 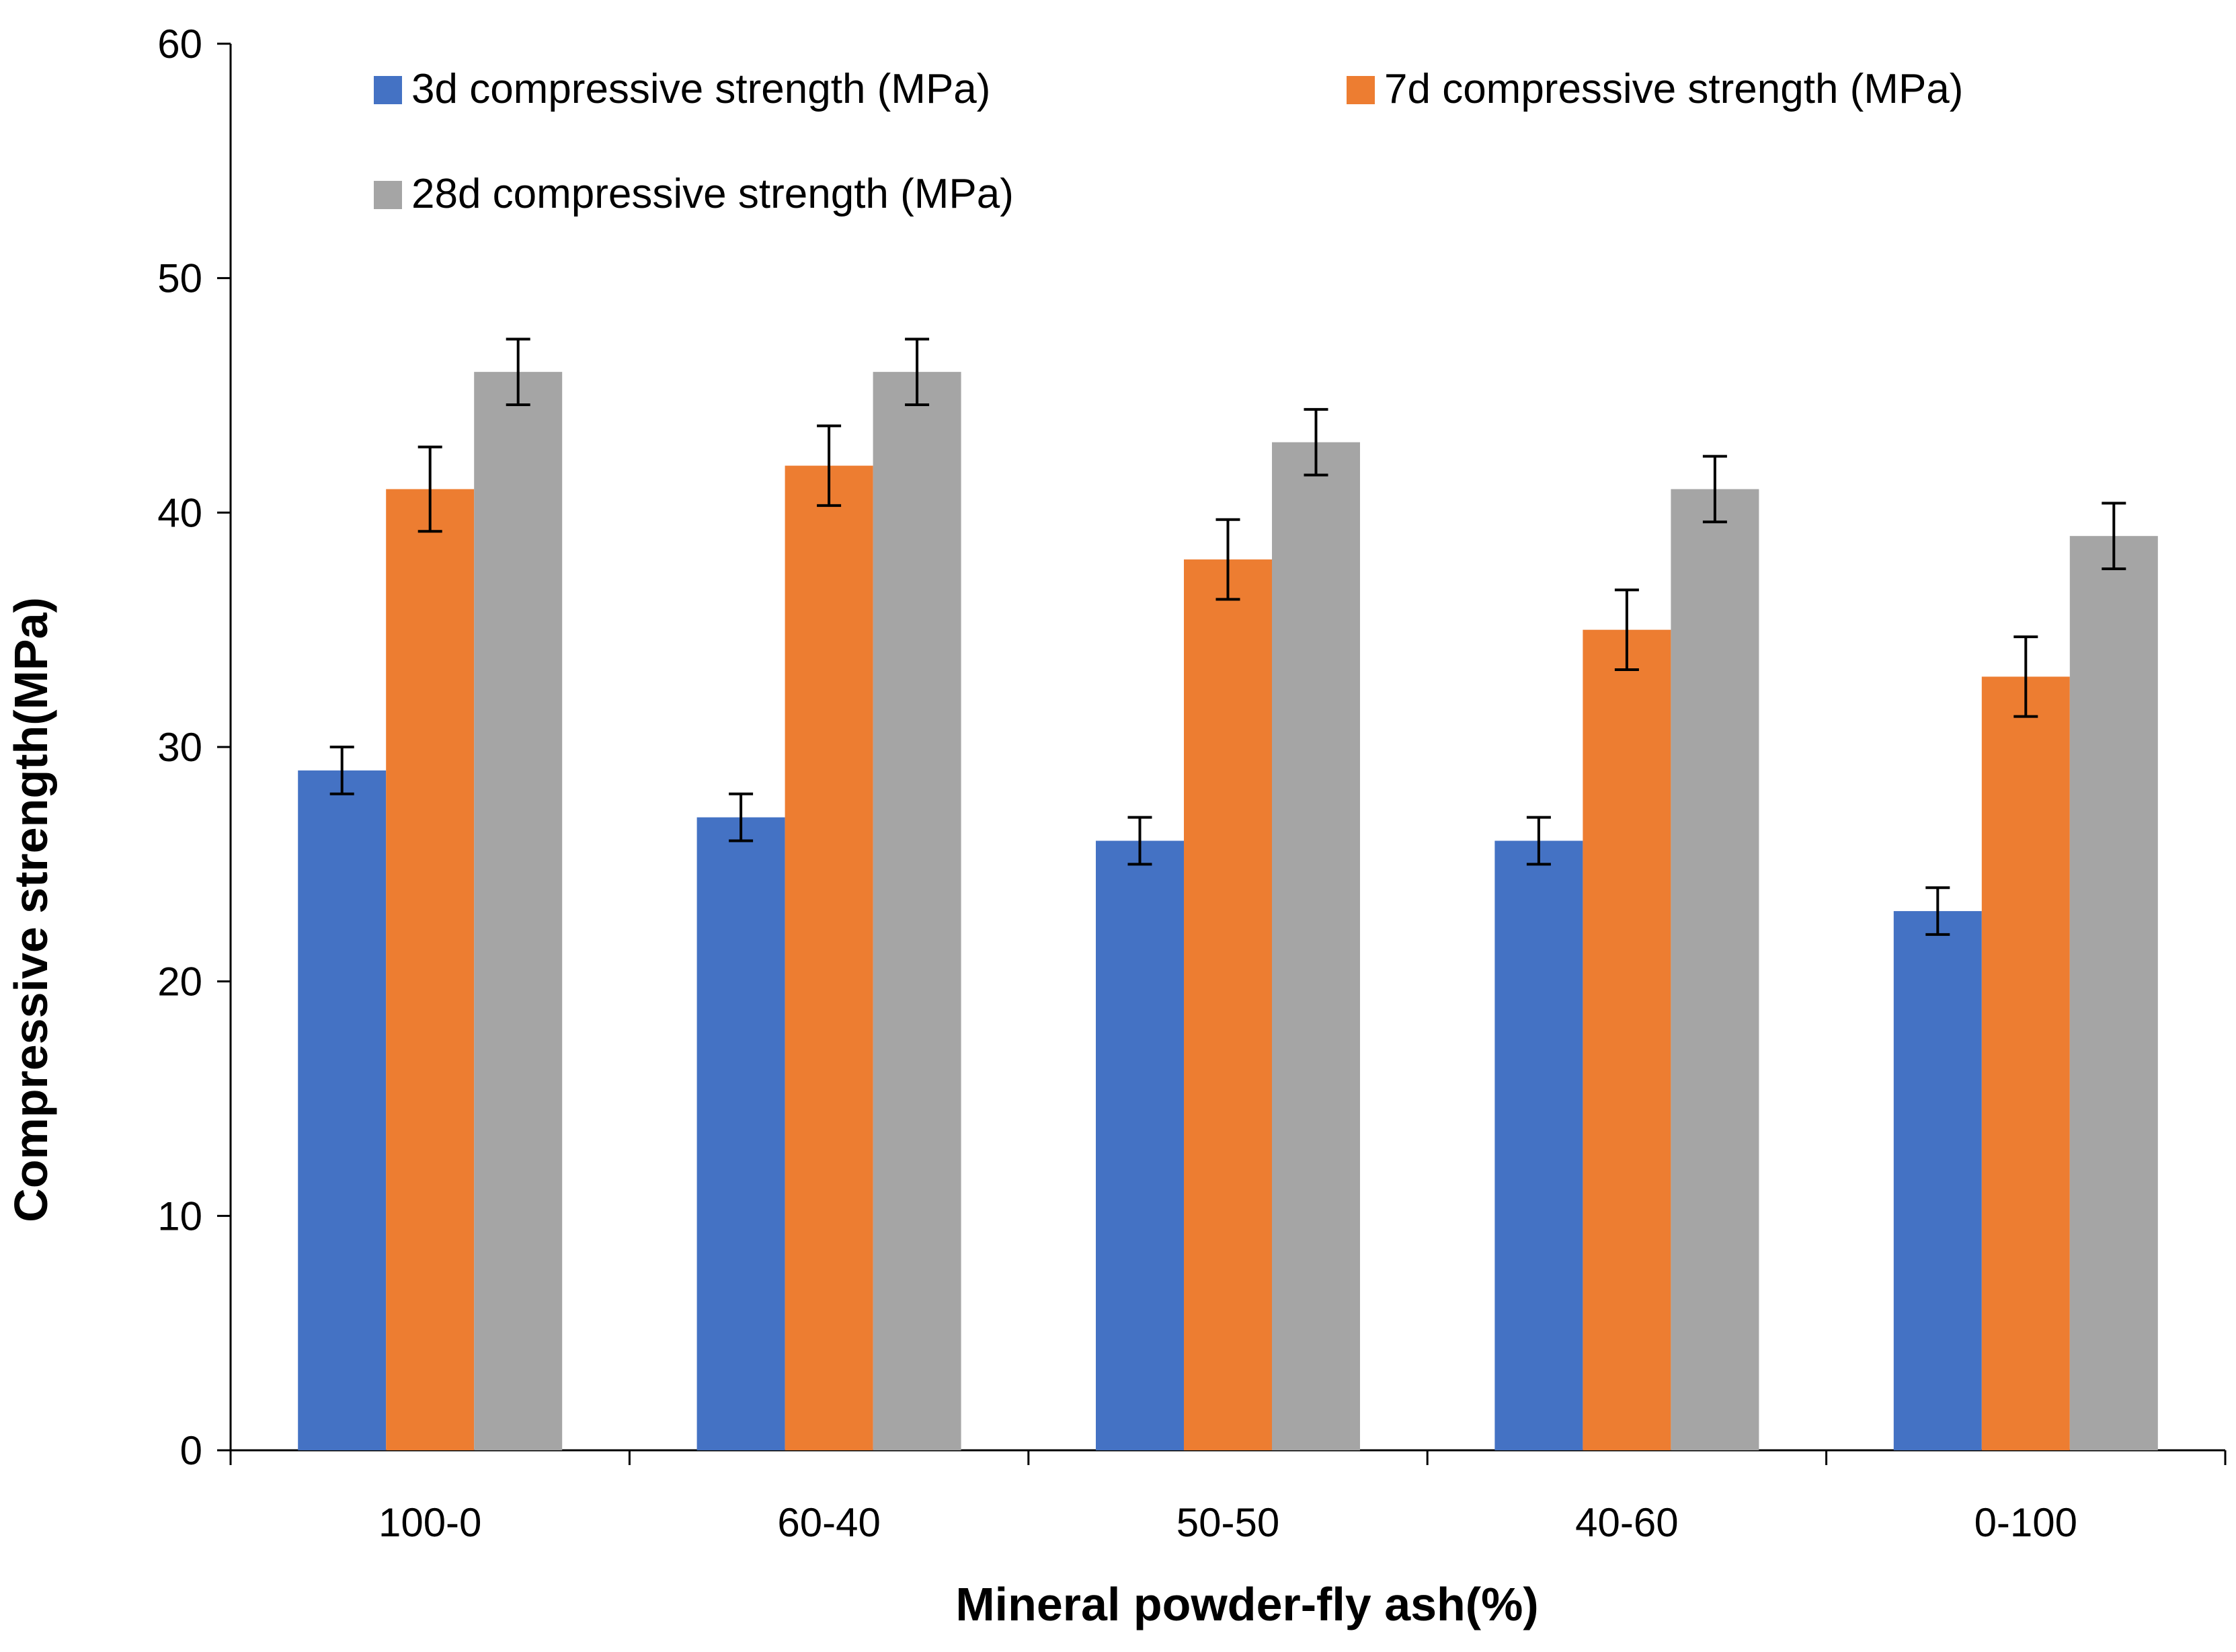 I want to click on legend-label: 28d compressive strength (MPa), so click(x=713, y=194).